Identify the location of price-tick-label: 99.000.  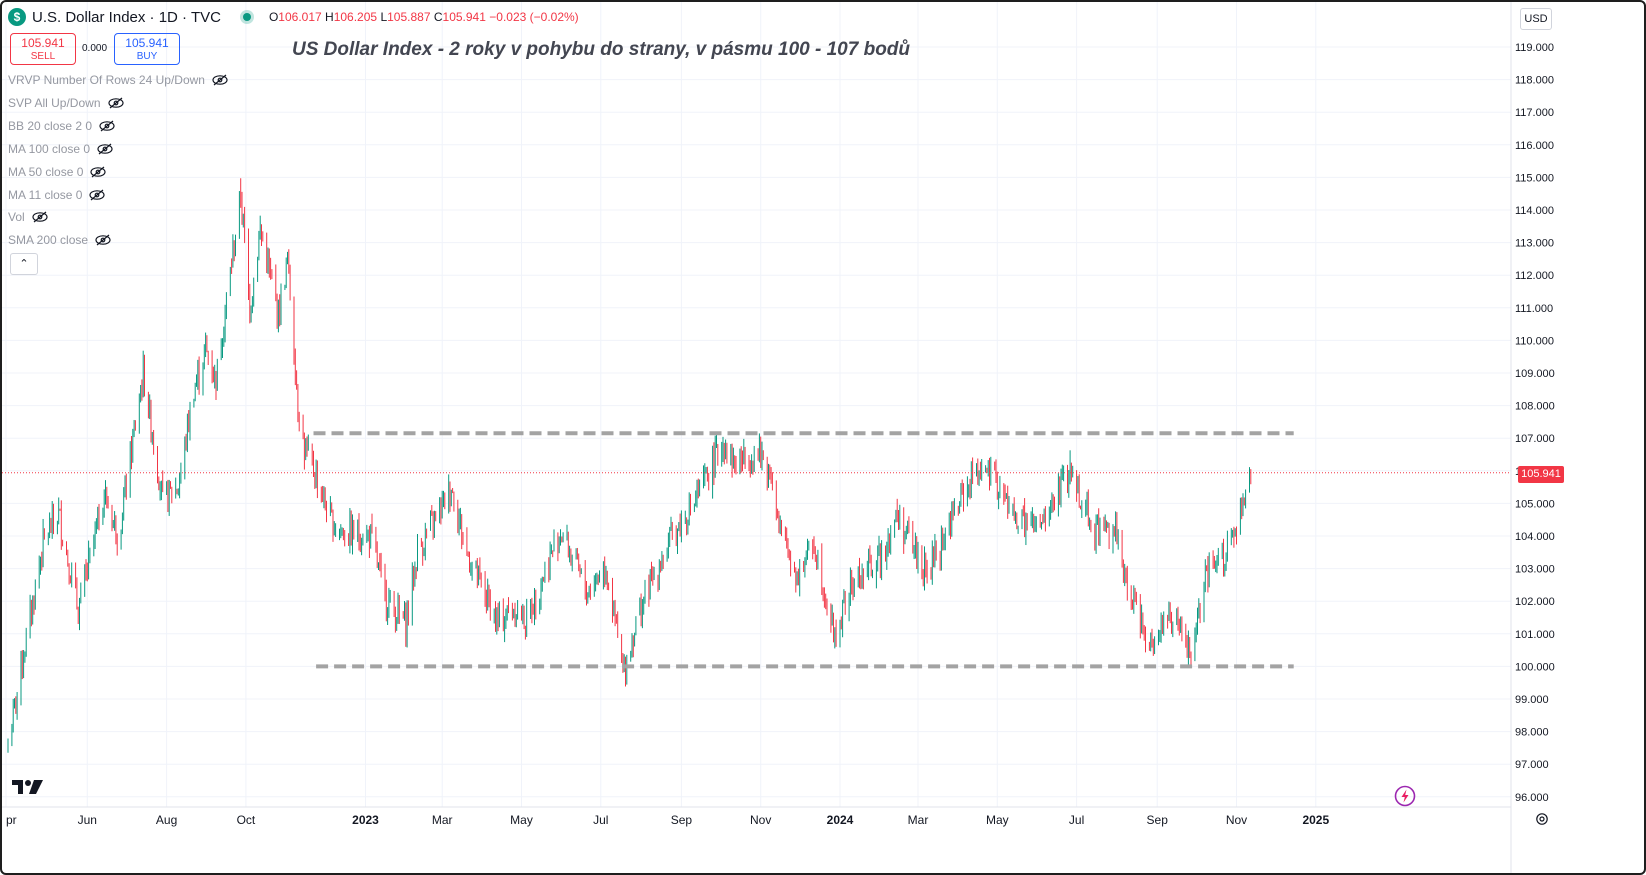
(1532, 700).